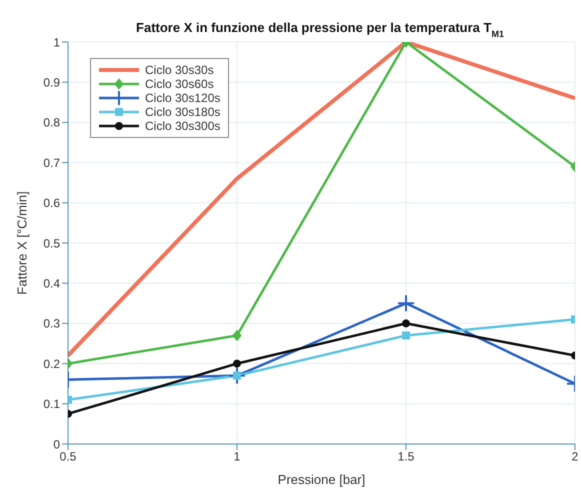  What do you see at coordinates (51, 363) in the screenshot?
I see `y-tick-label: 0.2` at bounding box center [51, 363].